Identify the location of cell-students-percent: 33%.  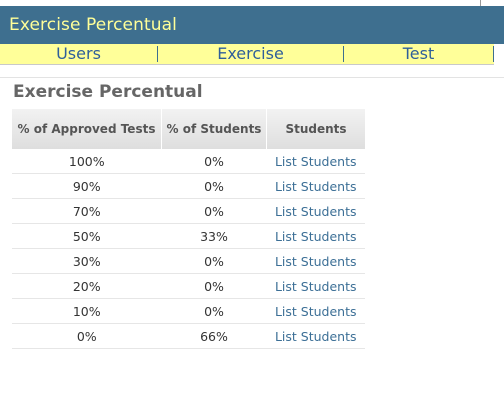
(214, 236).